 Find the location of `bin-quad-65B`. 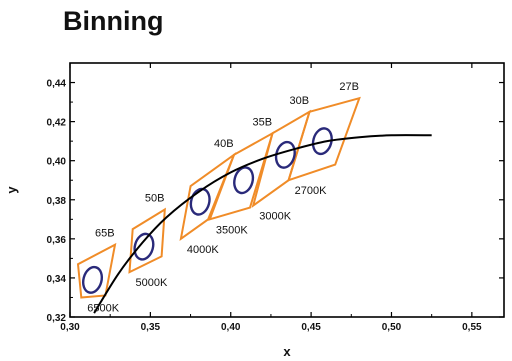

bin-quad-65B is located at coordinates (96, 270).